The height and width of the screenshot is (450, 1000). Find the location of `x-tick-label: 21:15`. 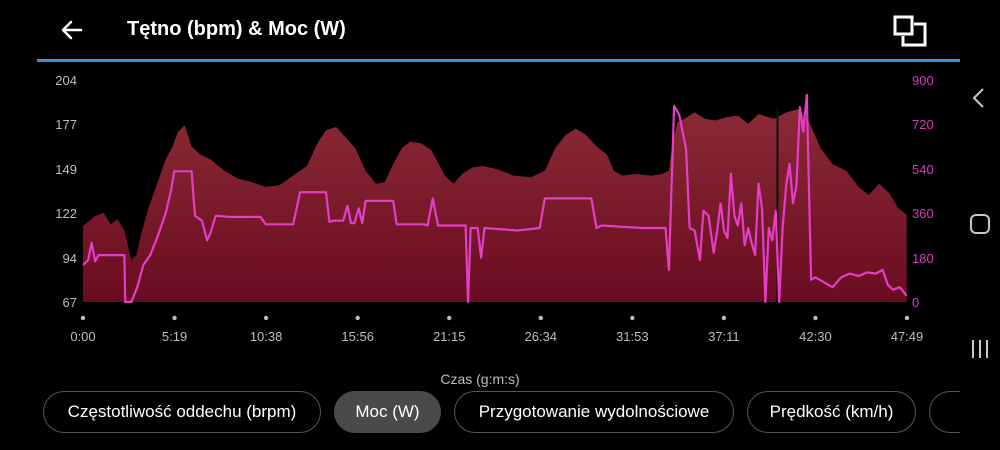

x-tick-label: 21:15 is located at coordinates (449, 336).